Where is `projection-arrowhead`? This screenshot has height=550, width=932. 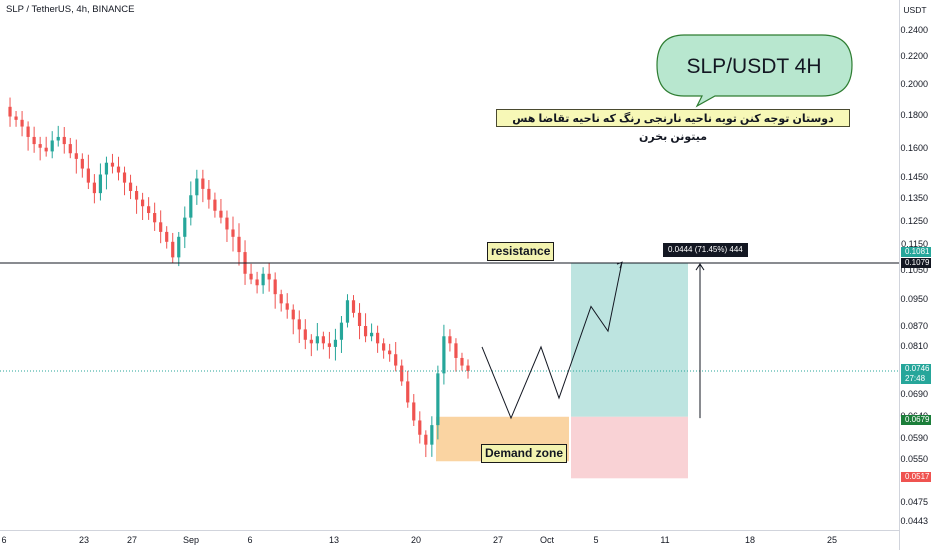
projection-arrowhead is located at coordinates (619, 265).